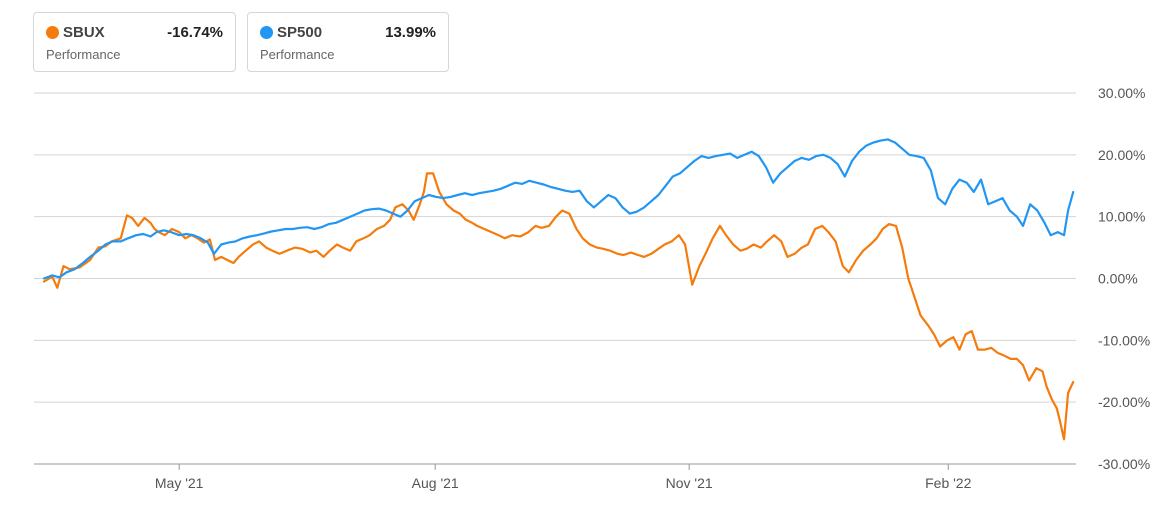 Image resolution: width=1171 pixels, height=512 pixels. What do you see at coordinates (84, 32) in the screenshot?
I see `legend-ticker: SBUX` at bounding box center [84, 32].